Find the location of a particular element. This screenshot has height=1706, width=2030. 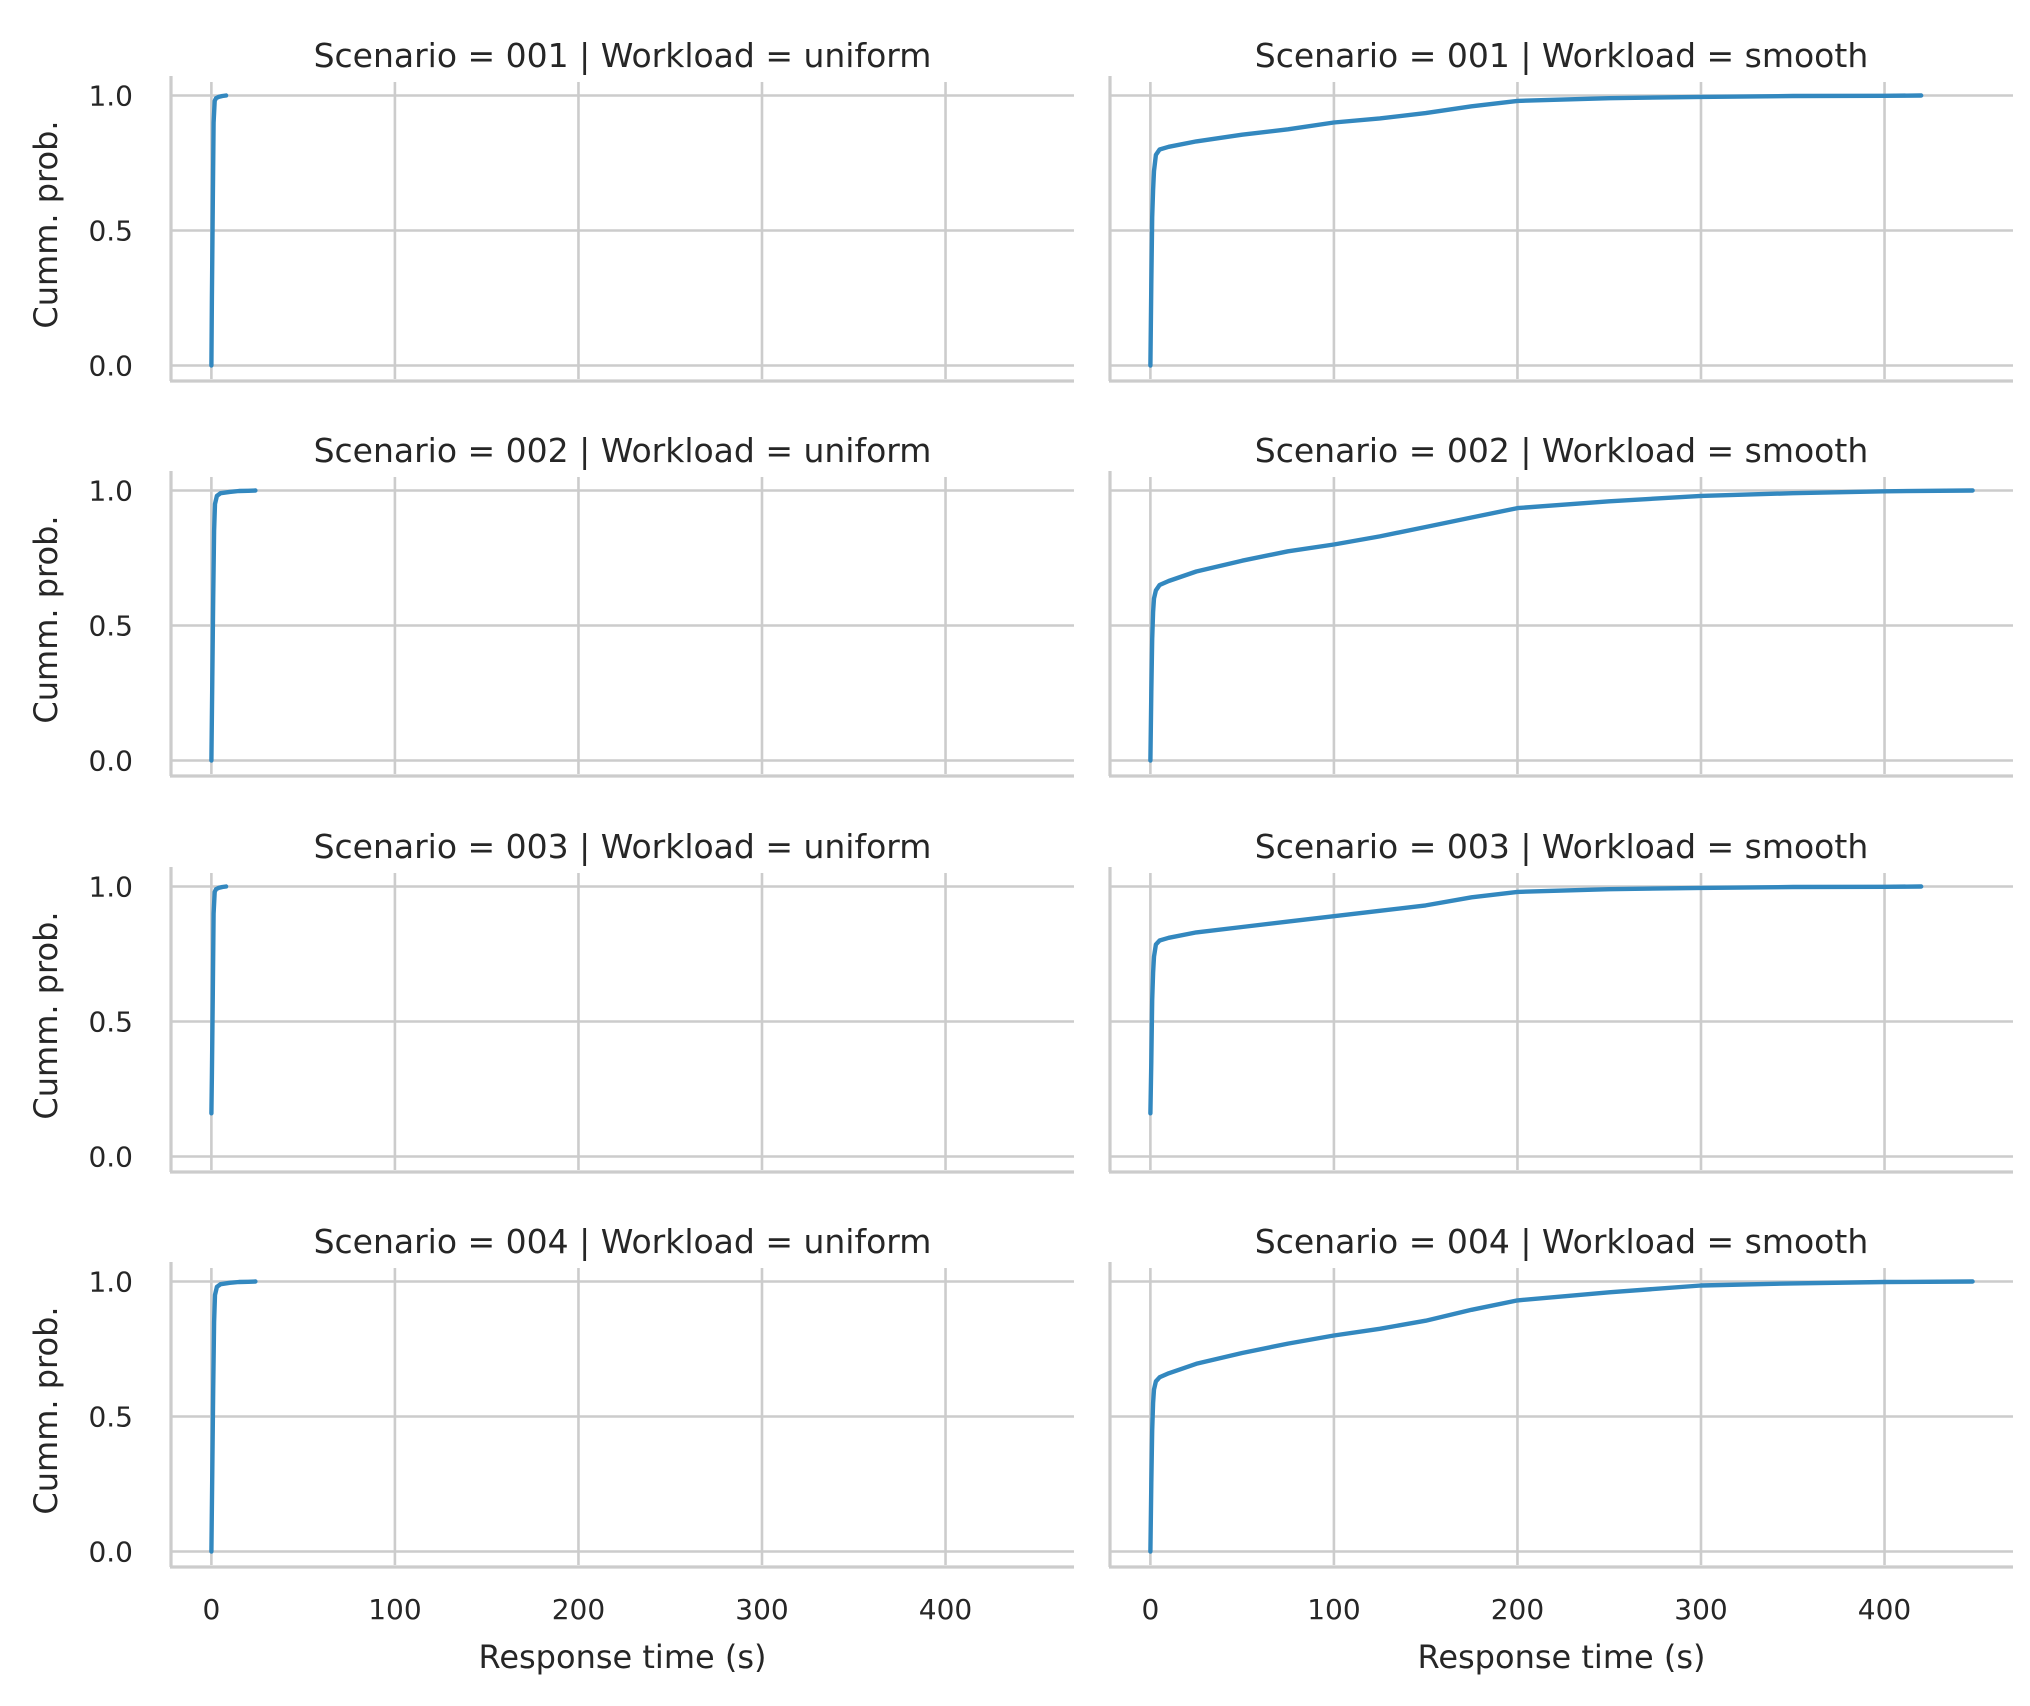

facet-panel: Scenario = 001 | Workload = smooth is located at coordinates (1560, 209).